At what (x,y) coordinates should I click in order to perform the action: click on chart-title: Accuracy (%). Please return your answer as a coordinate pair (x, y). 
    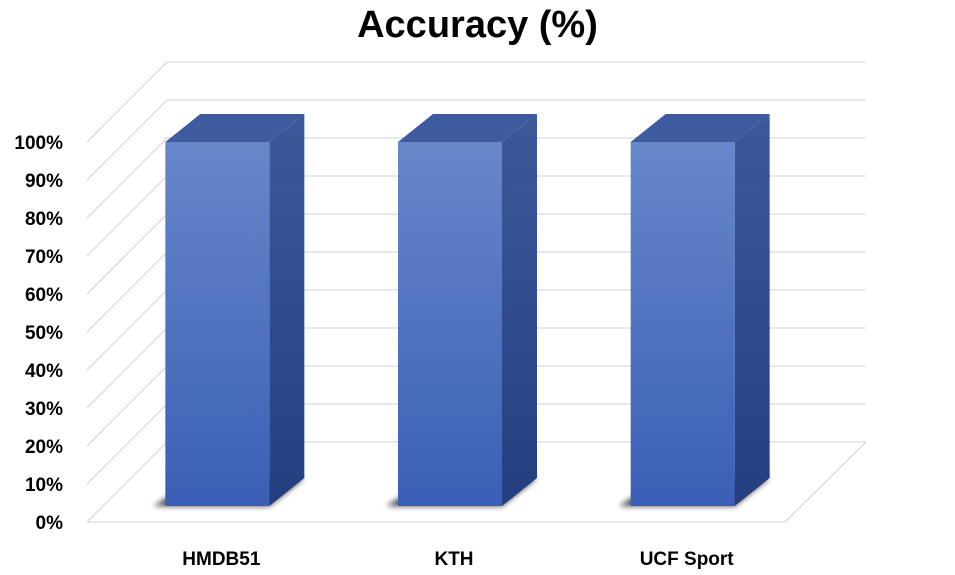
    Looking at the image, I should click on (477, 25).